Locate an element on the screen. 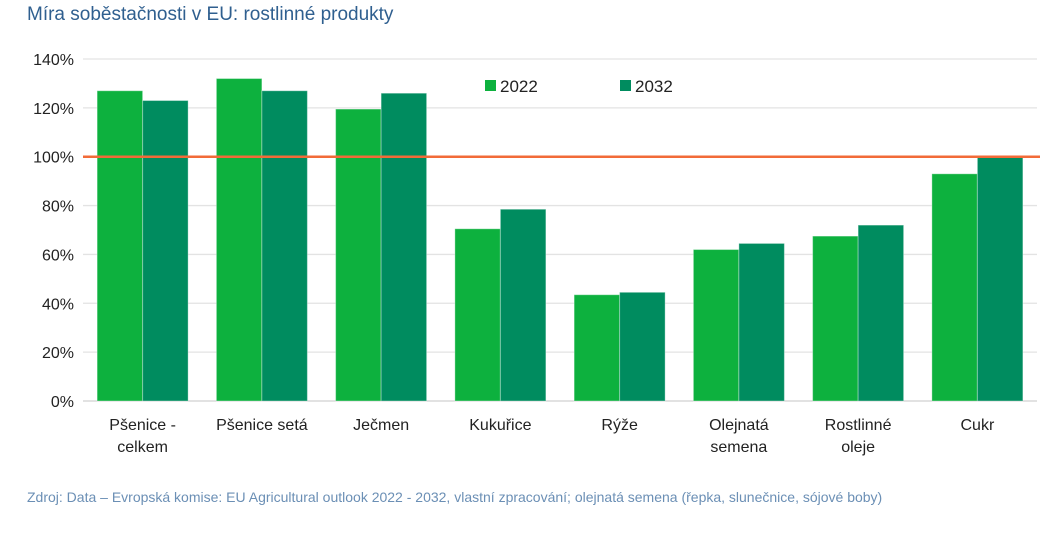 The image size is (1049, 533). legend-swatch-2032 is located at coordinates (625, 85).